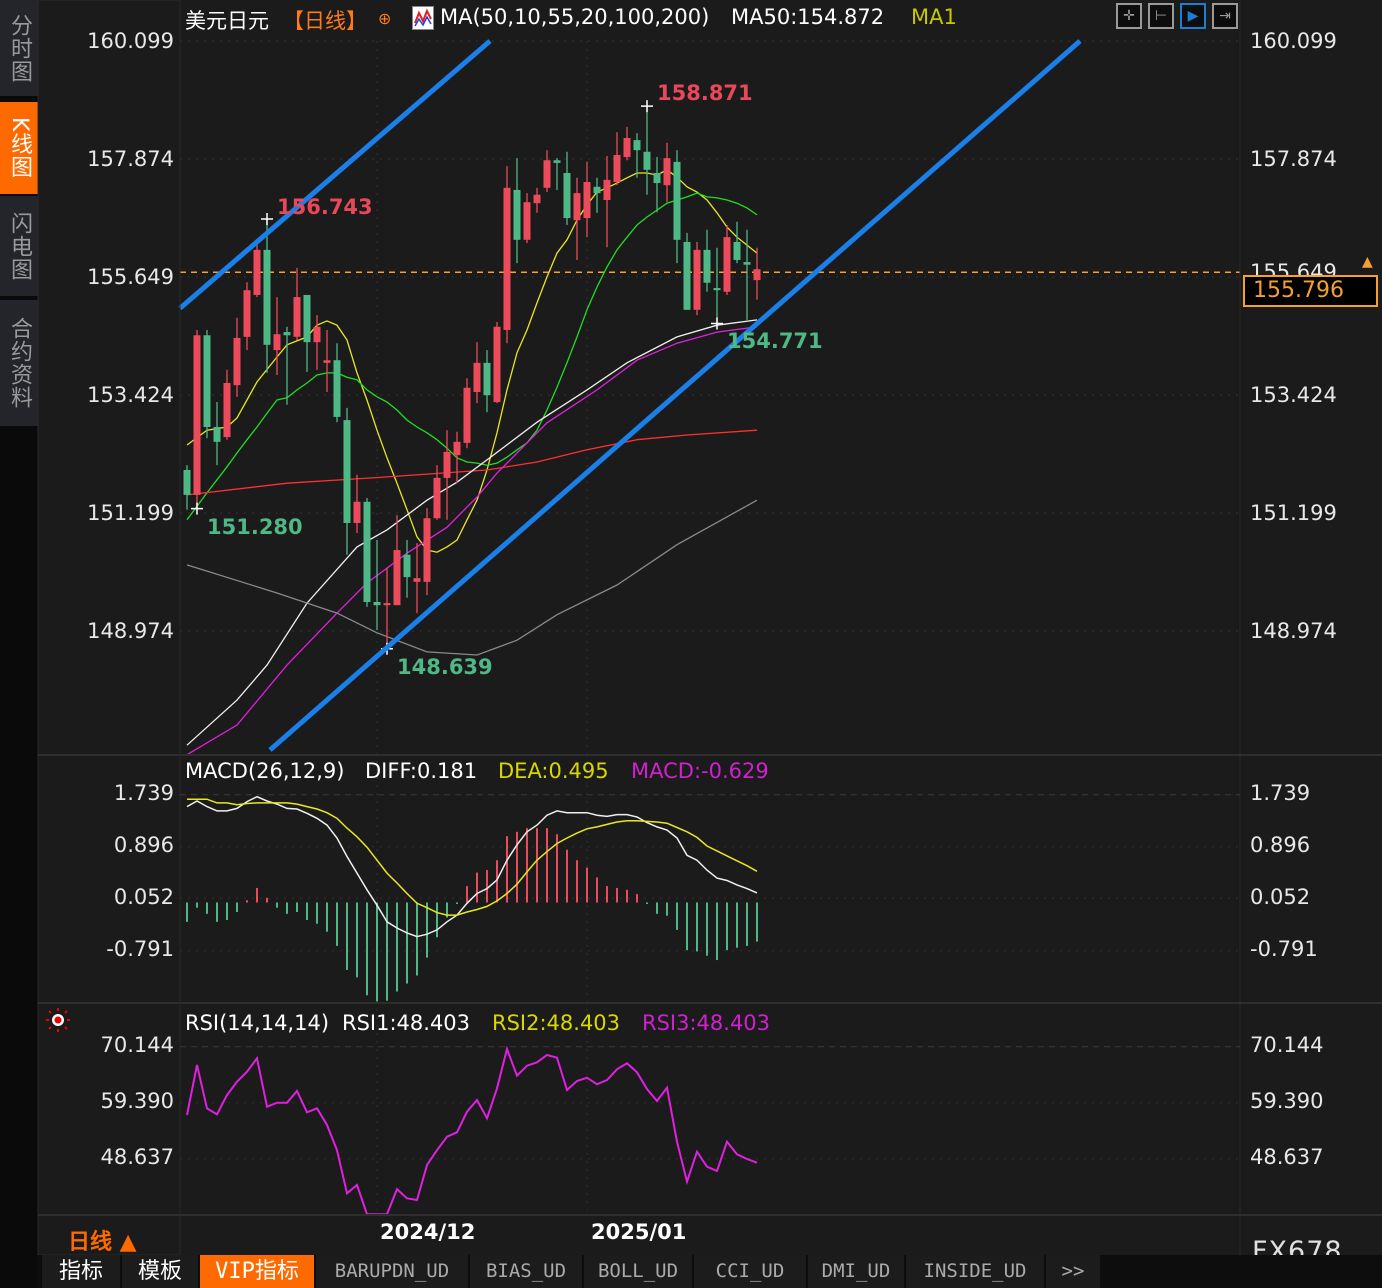  What do you see at coordinates (19, 148) in the screenshot?
I see `sidebar-item-kline: K线图` at bounding box center [19, 148].